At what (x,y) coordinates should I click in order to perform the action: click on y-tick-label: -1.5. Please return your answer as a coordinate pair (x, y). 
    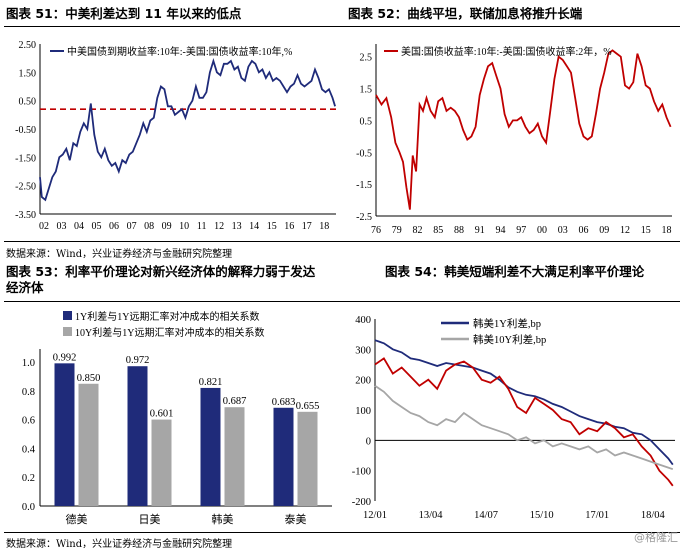
    Looking at the image, I should click on (364, 185).